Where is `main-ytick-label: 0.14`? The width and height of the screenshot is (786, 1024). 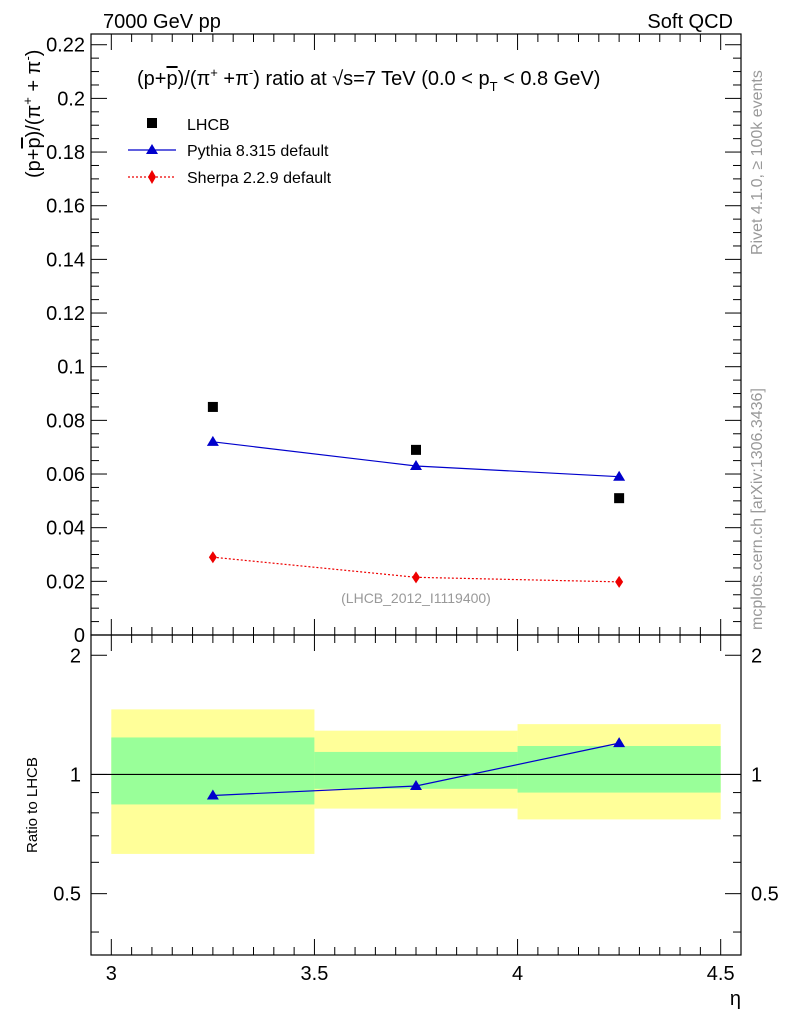 main-ytick-label: 0.14 is located at coordinates (65, 260).